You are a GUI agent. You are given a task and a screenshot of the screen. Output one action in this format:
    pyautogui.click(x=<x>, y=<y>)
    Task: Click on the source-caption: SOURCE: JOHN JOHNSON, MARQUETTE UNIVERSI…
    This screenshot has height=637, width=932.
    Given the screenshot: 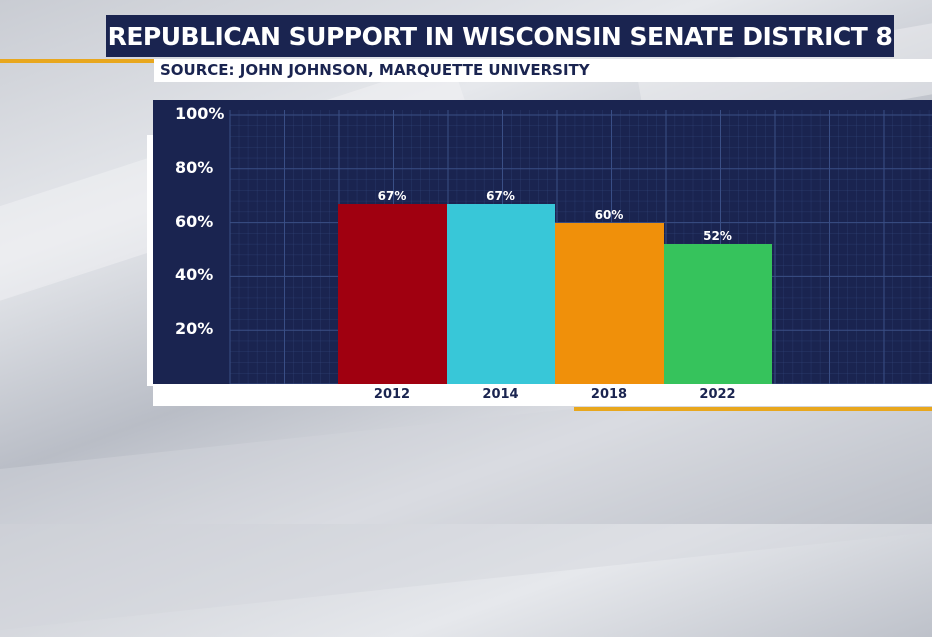 What is the action you would take?
    pyautogui.click(x=543, y=70)
    